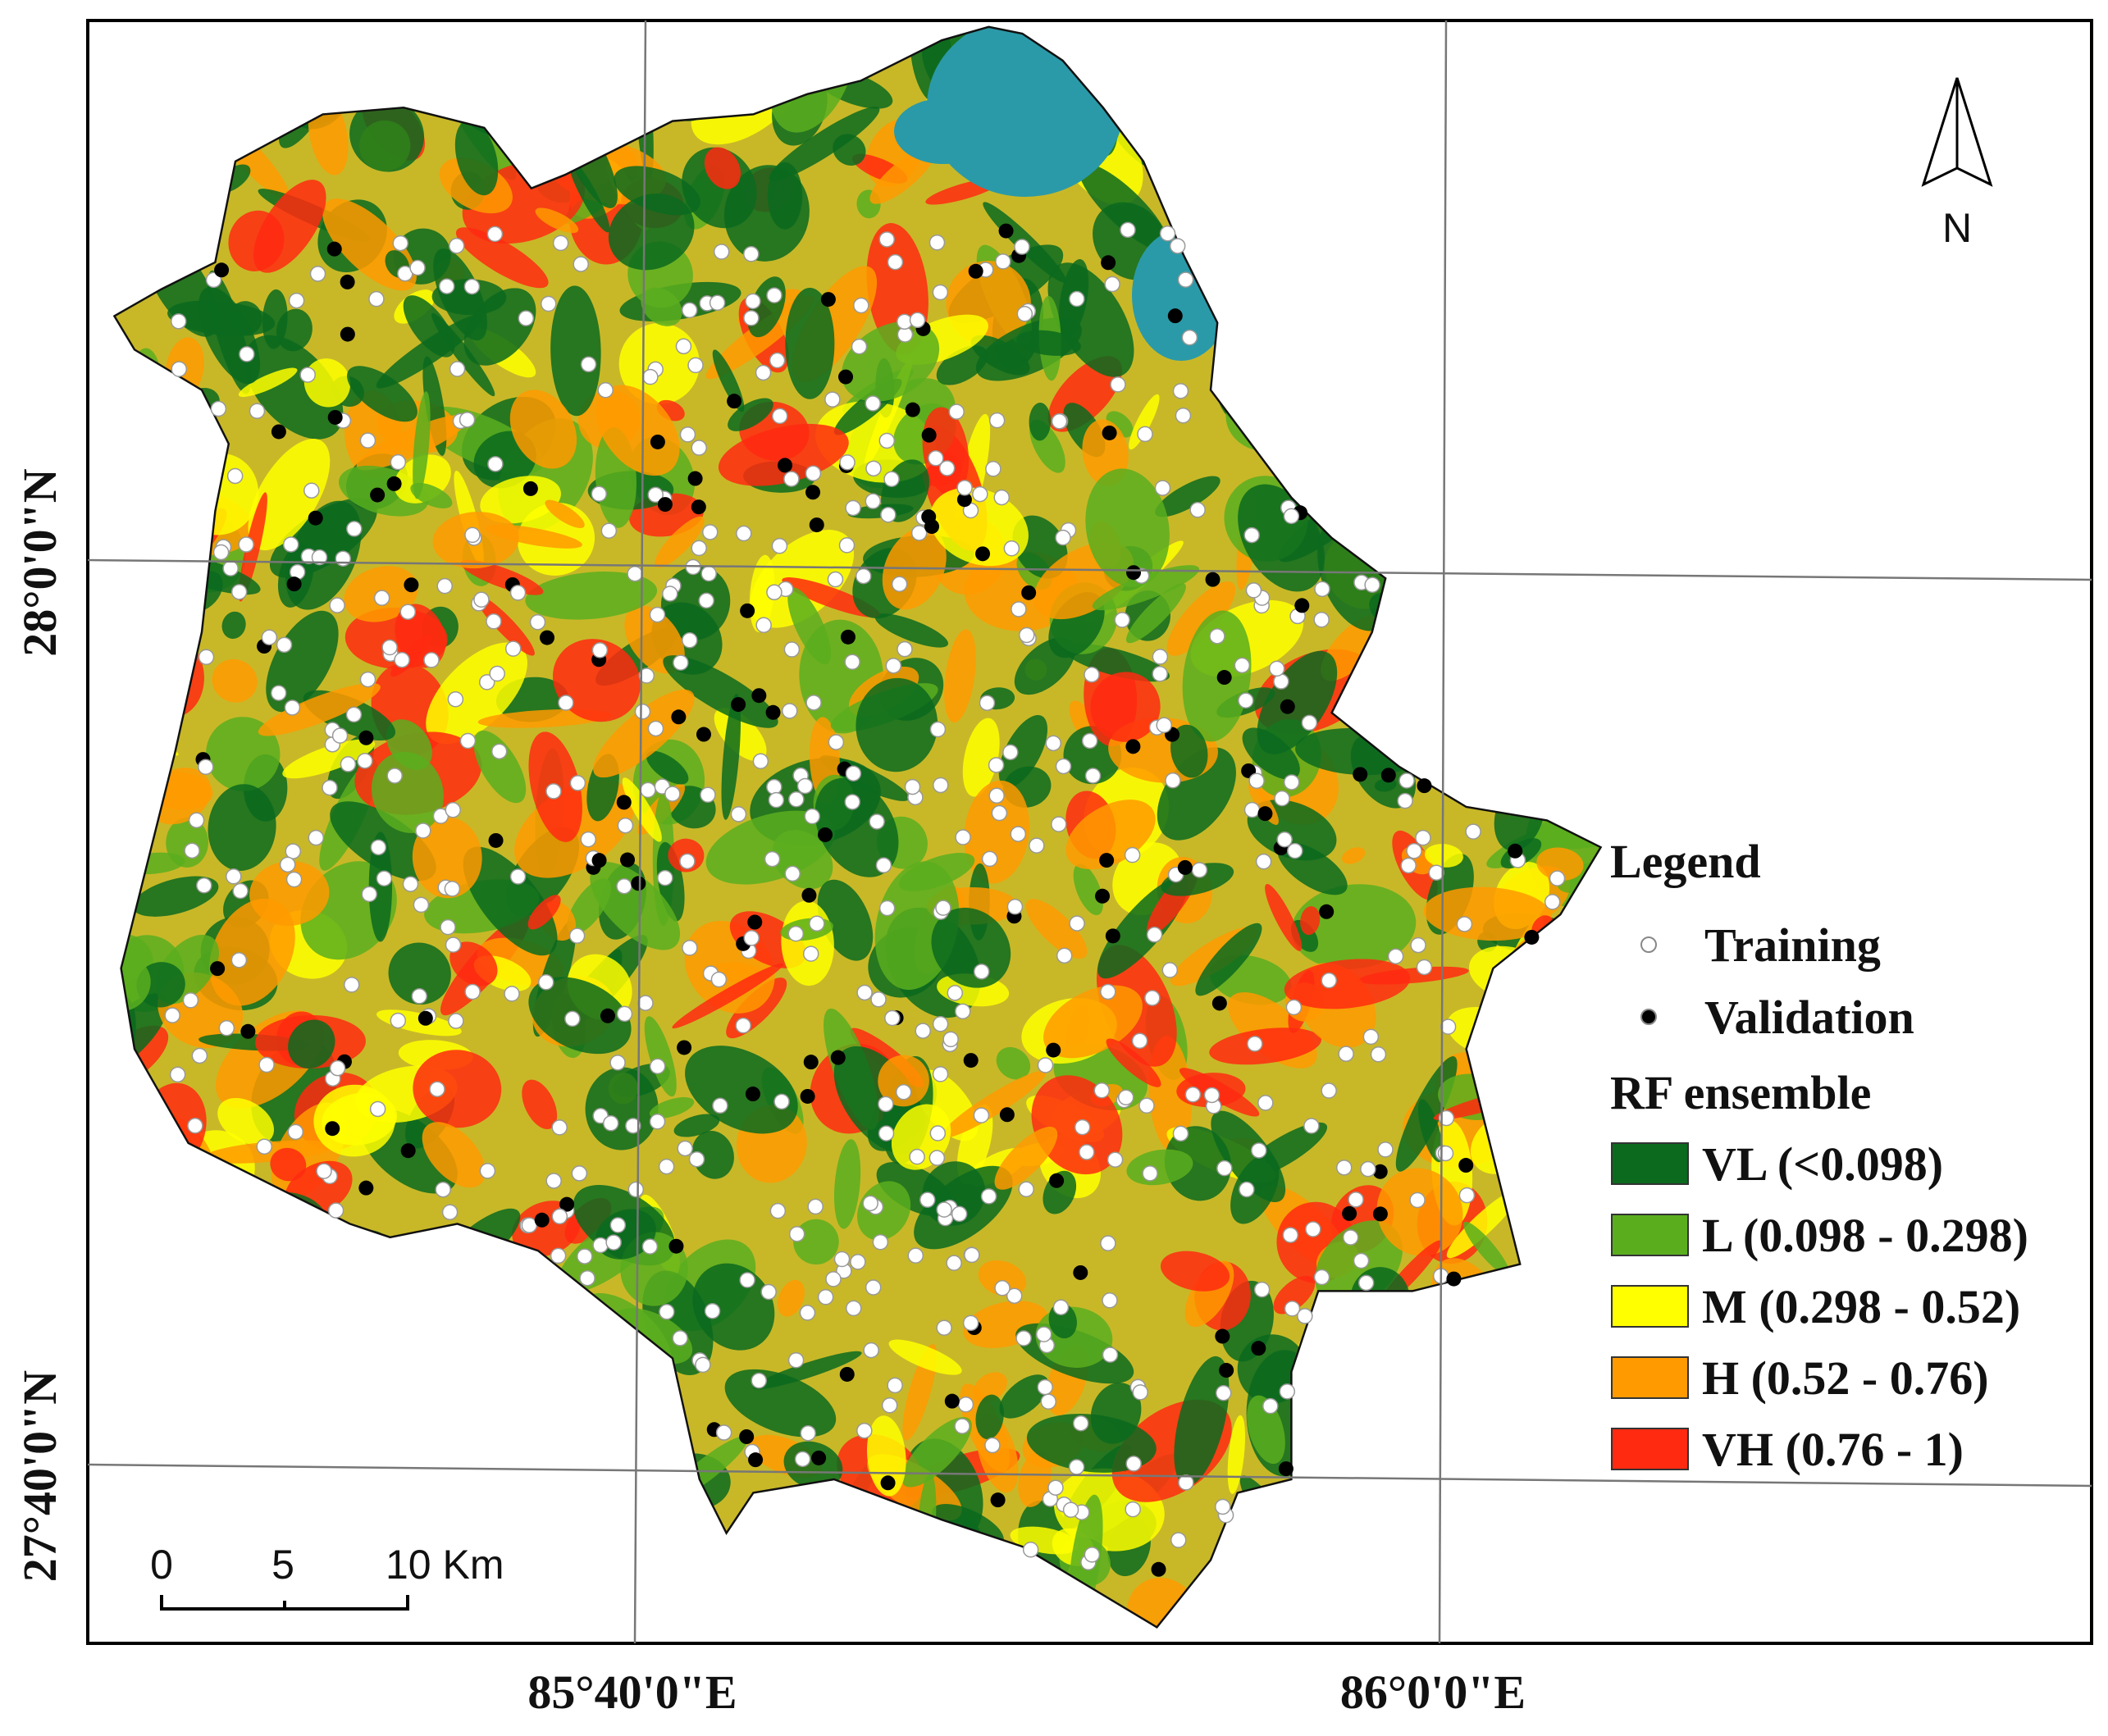  Describe the element at coordinates (1650, 1378) in the screenshot. I see `legend-swatch` at that location.